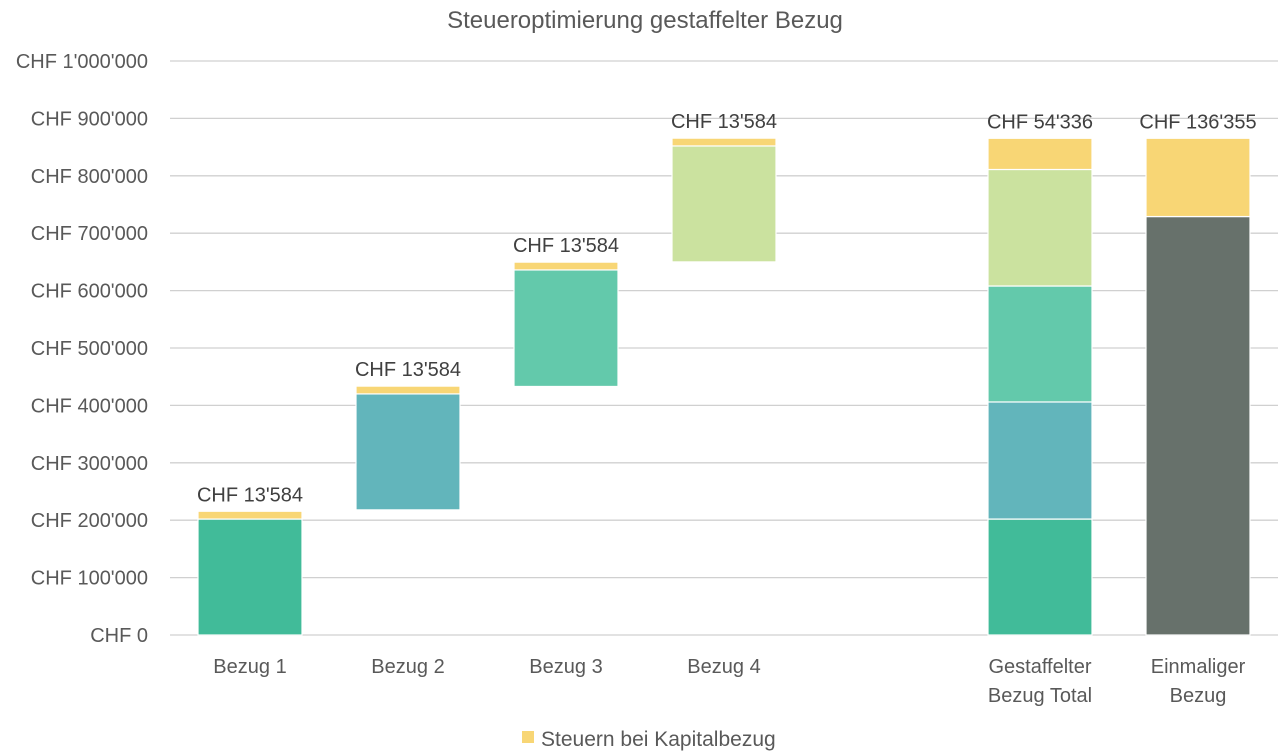  I want to click on data-label: CHF 136'355, so click(1197, 122).